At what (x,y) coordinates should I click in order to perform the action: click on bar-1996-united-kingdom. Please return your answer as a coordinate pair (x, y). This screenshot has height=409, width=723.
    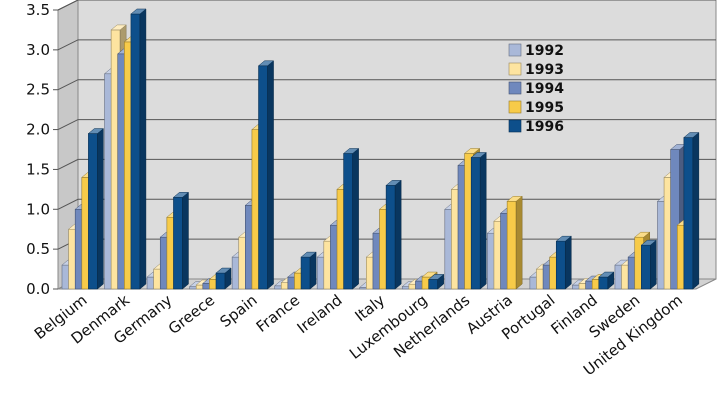
    Looking at the image, I should click on (691, 211).